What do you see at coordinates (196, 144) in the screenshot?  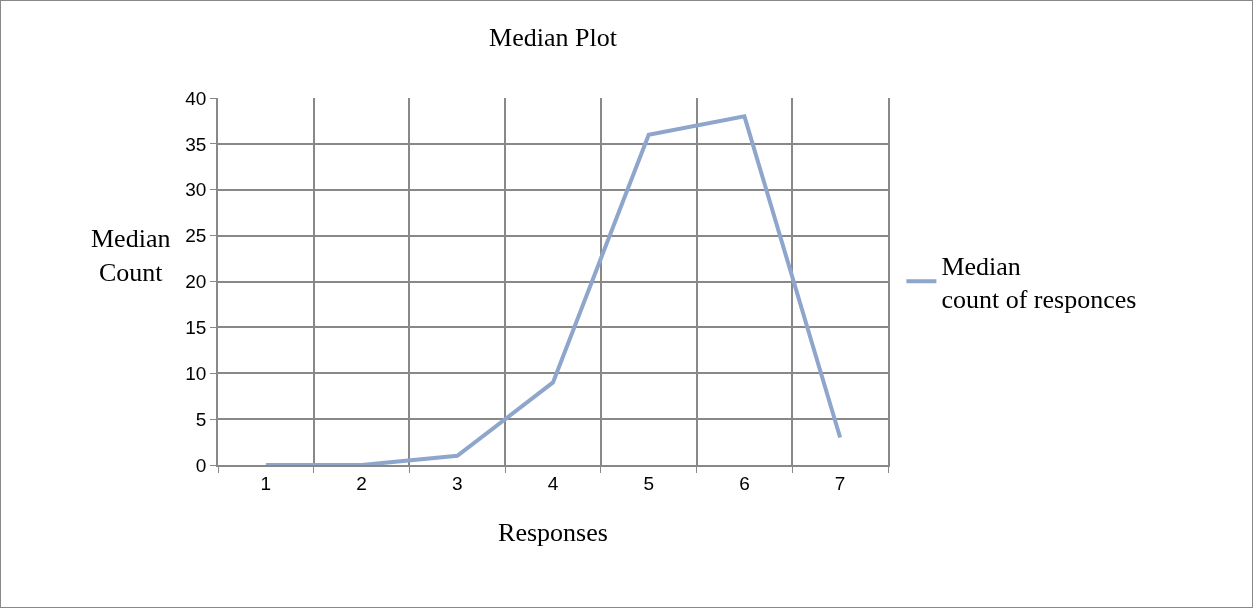 I see `y-tick-label: 35` at bounding box center [196, 144].